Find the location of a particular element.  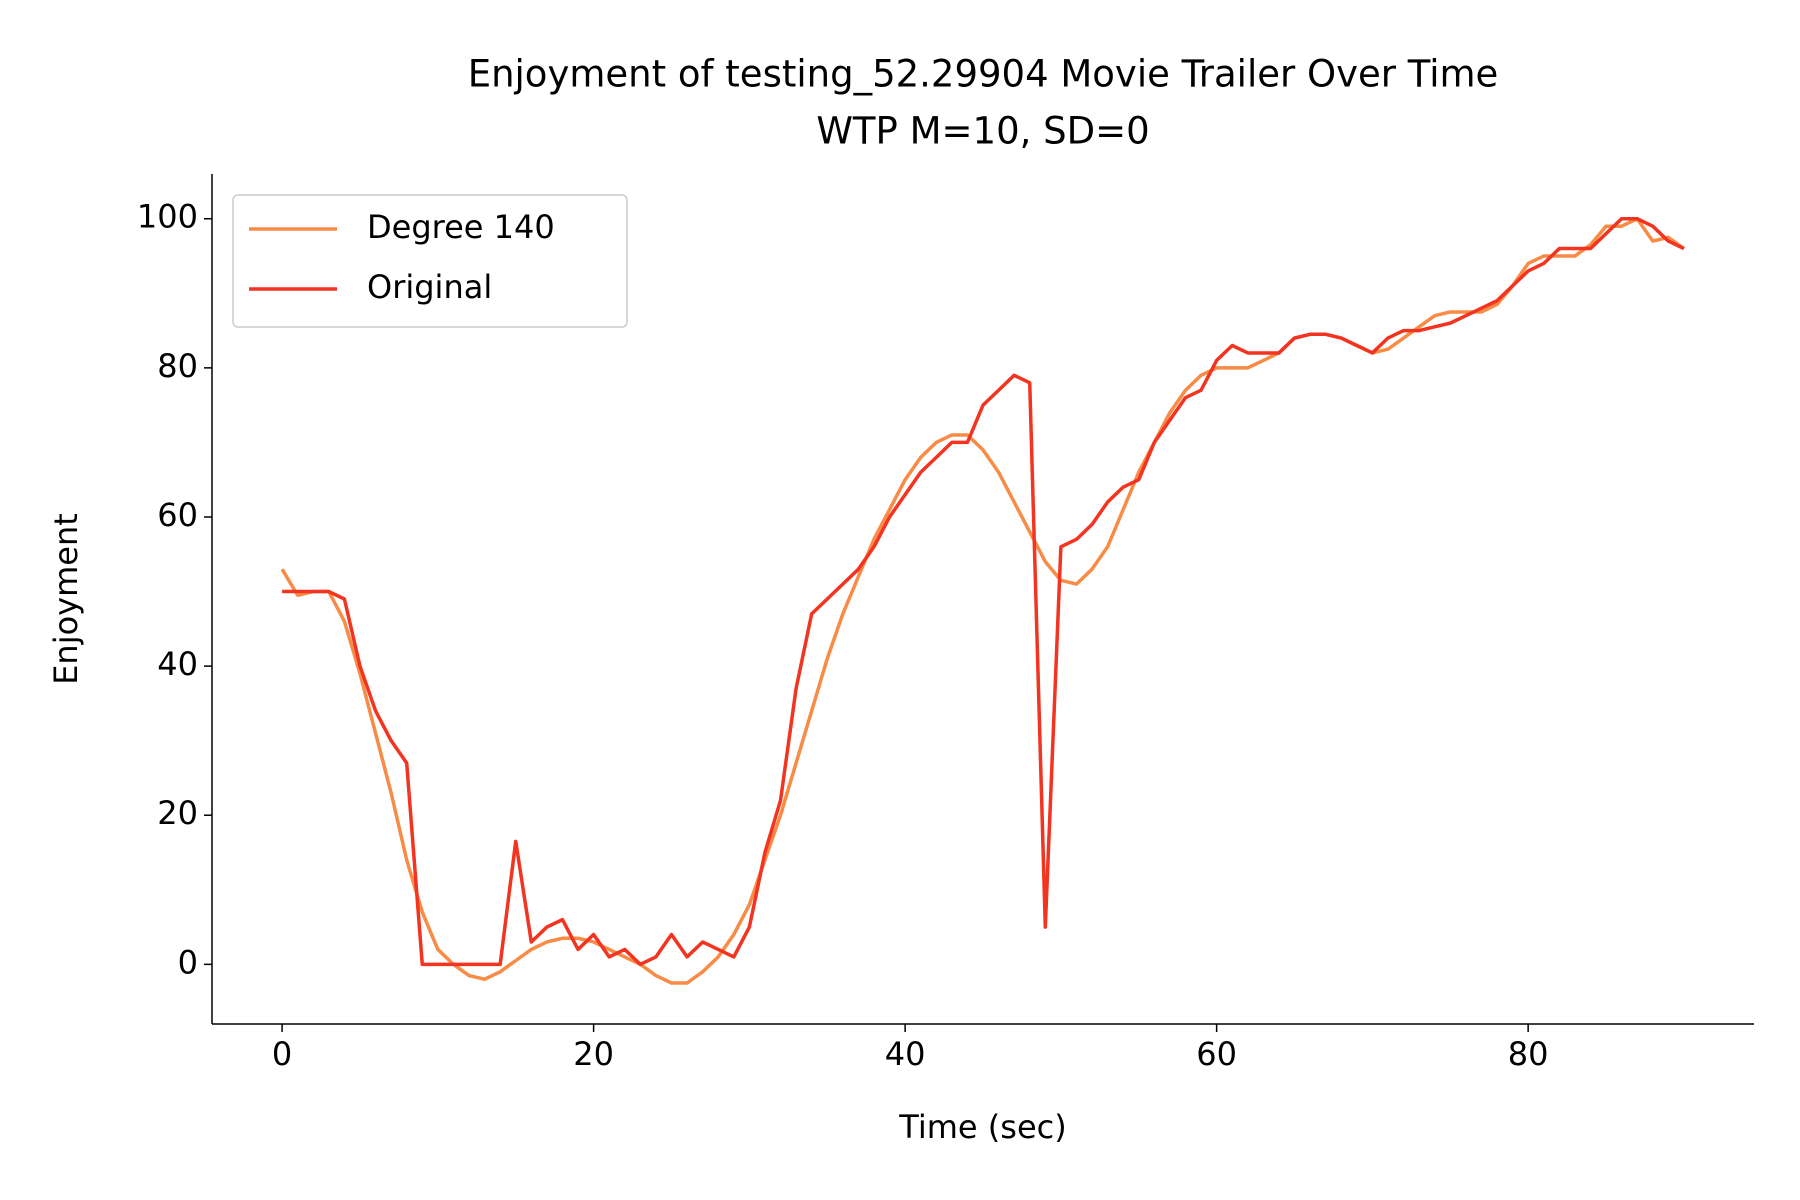

y-tick-label: 80 is located at coordinates (177, 366).